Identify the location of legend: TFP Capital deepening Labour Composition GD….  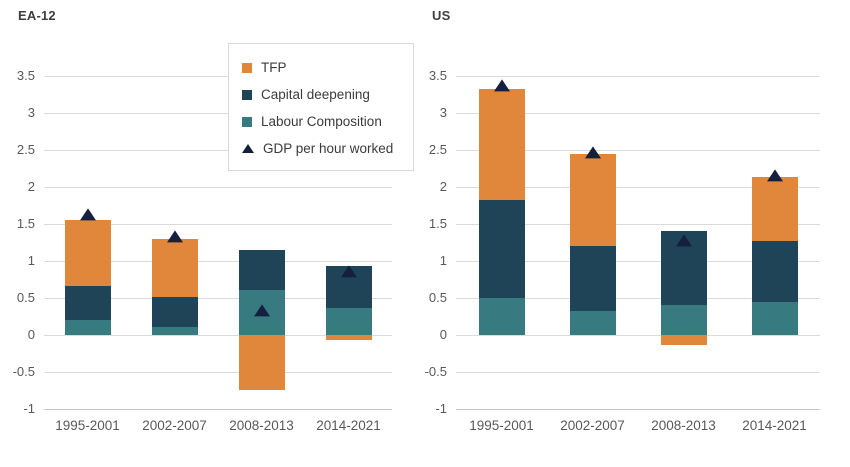
(321, 107).